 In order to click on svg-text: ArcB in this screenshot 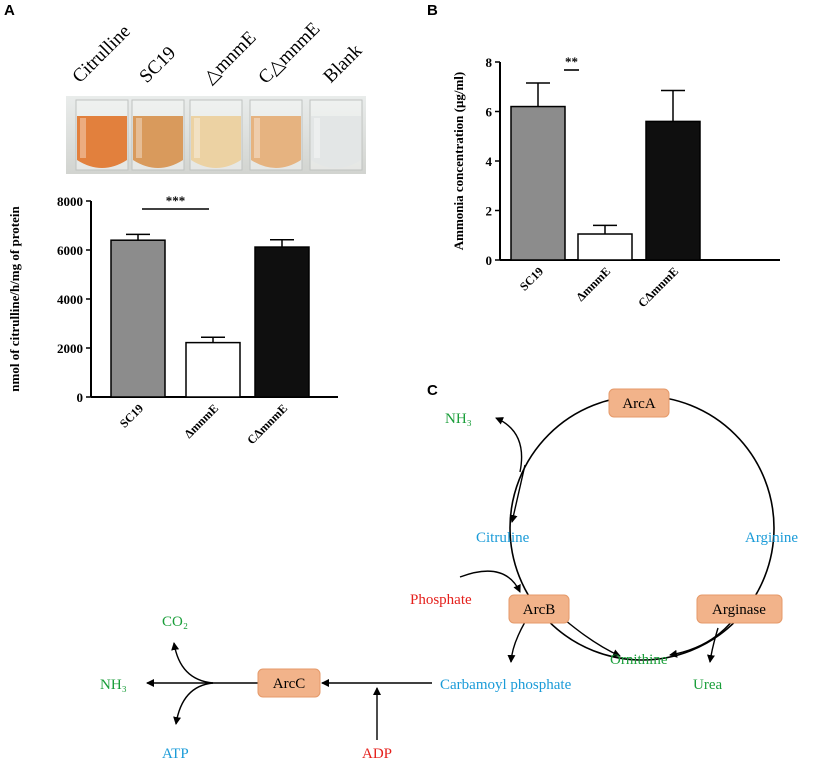, I will do `click(539, 610)`.